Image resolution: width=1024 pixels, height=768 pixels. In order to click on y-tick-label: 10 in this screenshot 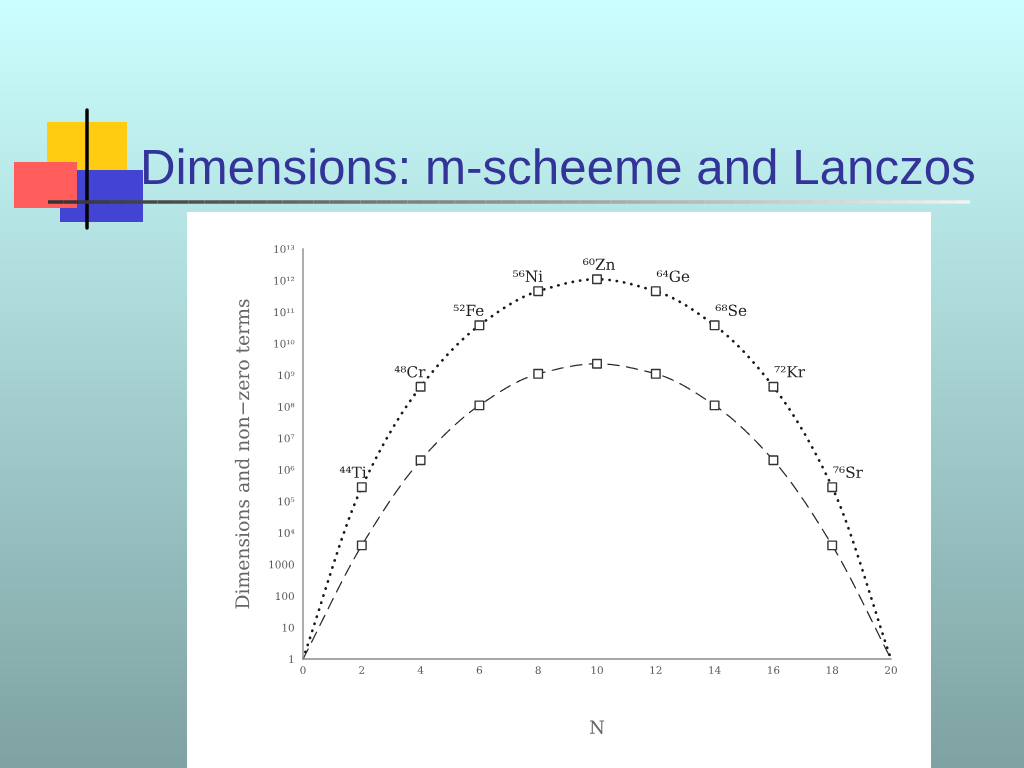, I will do `click(288, 627)`.